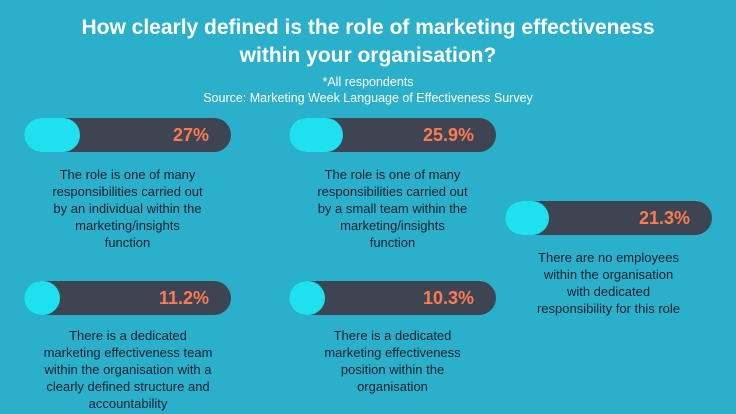 This screenshot has width=736, height=414. I want to click on percent-label-1: 27%, so click(190, 135).